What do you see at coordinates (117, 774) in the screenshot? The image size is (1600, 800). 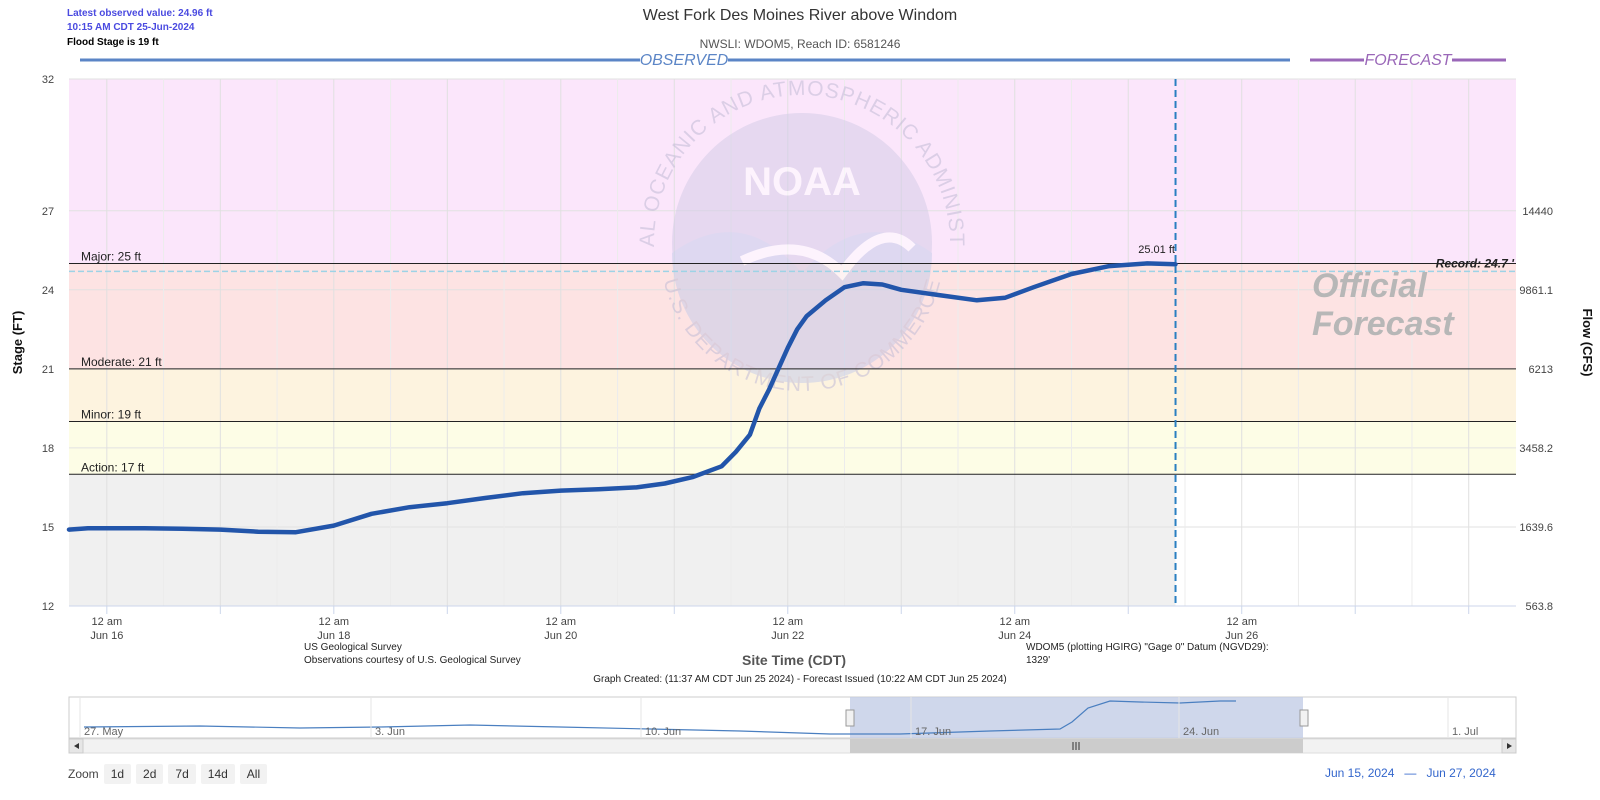 I see `zoom-1d-button: 1d` at bounding box center [117, 774].